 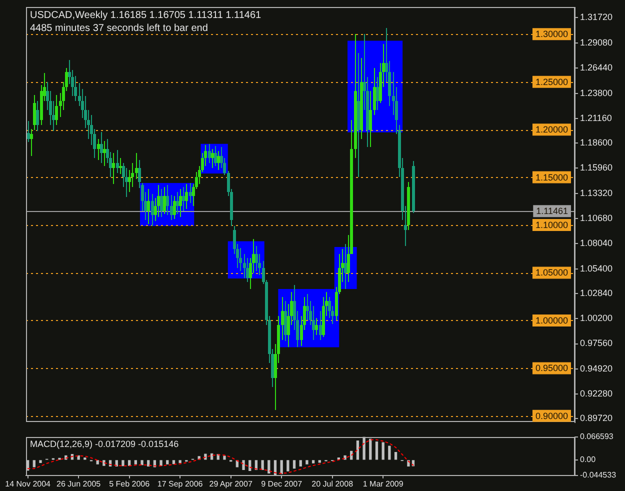 What do you see at coordinates (551, 415) in the screenshot?
I see `ref-line-label: 0.90000` at bounding box center [551, 415].